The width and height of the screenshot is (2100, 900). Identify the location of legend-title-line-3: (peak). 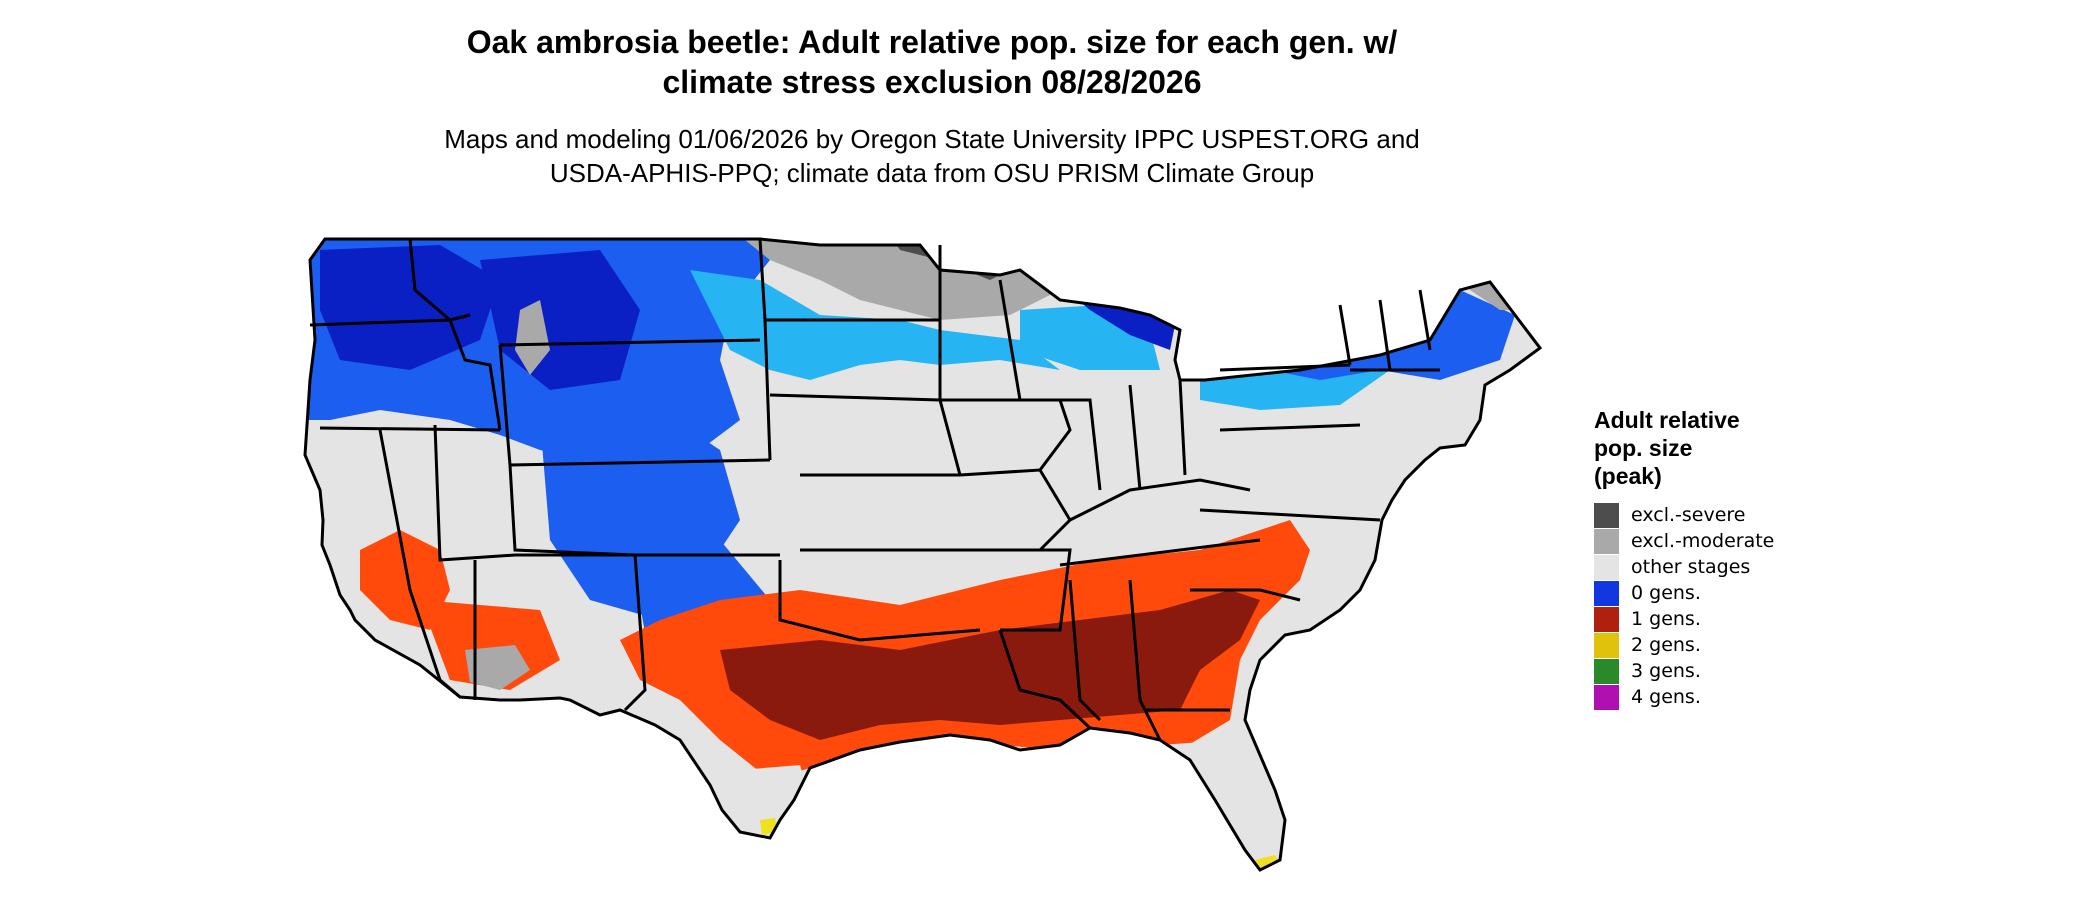
(1628, 476).